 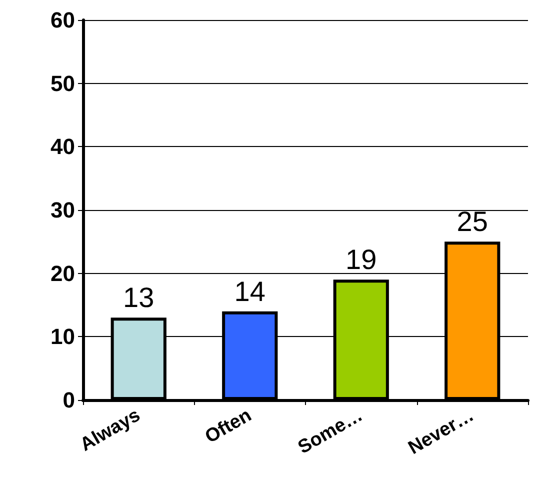 What do you see at coordinates (62, 147) in the screenshot?
I see `y-tick-label: 40` at bounding box center [62, 147].